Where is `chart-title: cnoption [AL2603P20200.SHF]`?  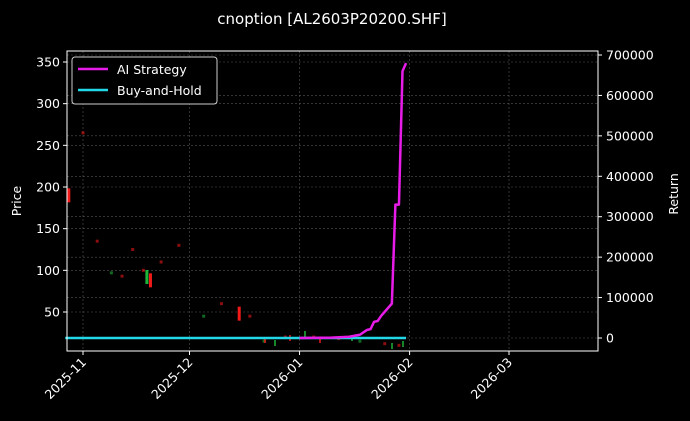 chart-title: cnoption [AL2603P20200.SHF] is located at coordinates (331, 19).